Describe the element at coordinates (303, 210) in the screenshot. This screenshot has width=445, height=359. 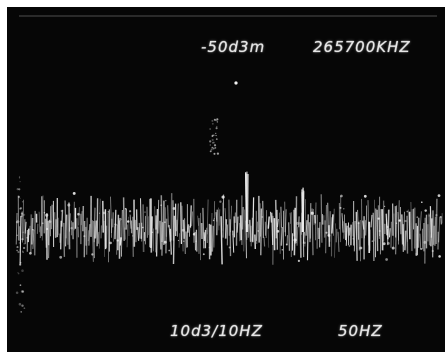
I see `side-signal-peak` at that location.